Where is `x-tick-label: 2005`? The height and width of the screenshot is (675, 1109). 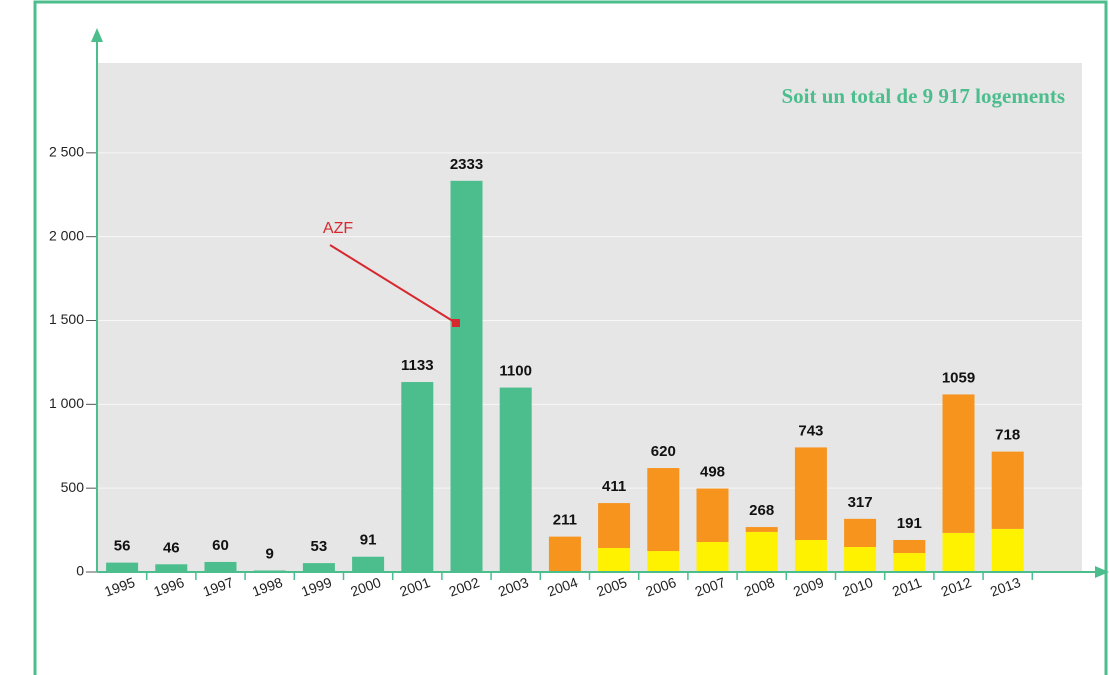
x-tick-label: 2005 is located at coordinates (611, 587).